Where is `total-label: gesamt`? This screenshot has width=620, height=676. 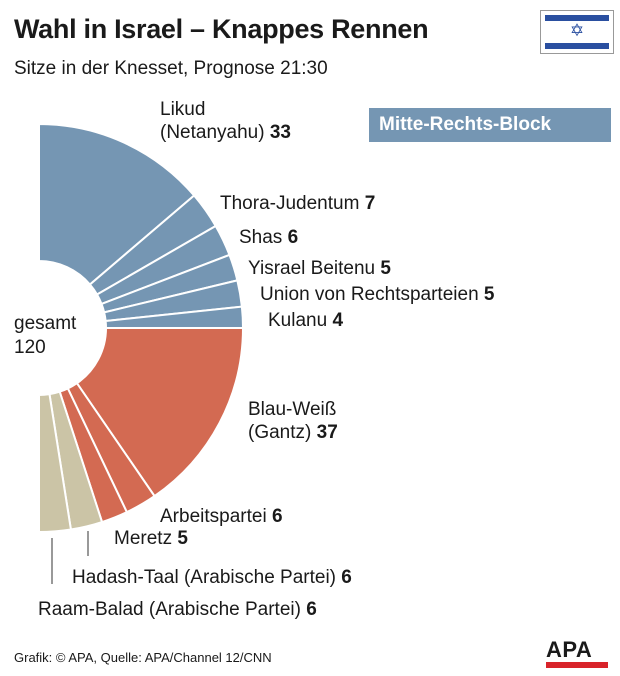 total-label: gesamt is located at coordinates (45, 323).